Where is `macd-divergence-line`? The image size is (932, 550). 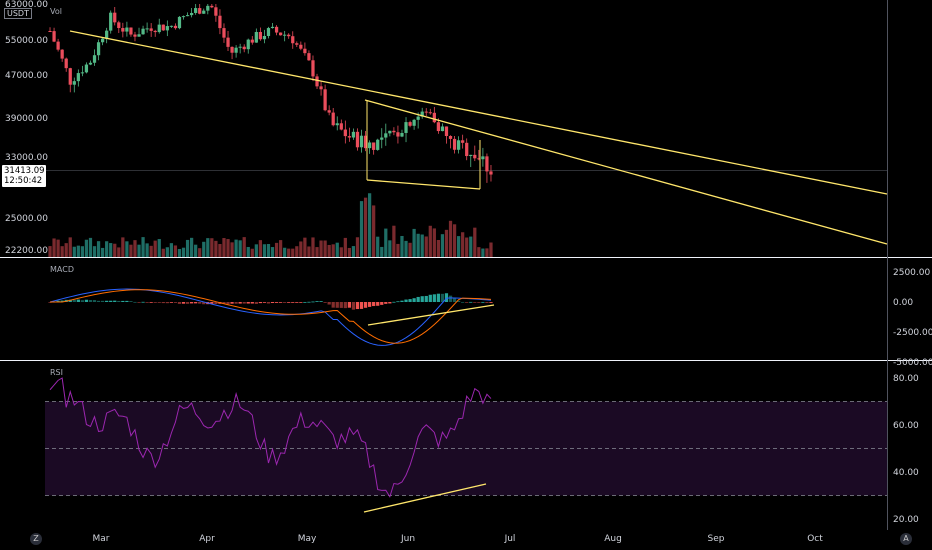
macd-divergence-line is located at coordinates (431, 315).